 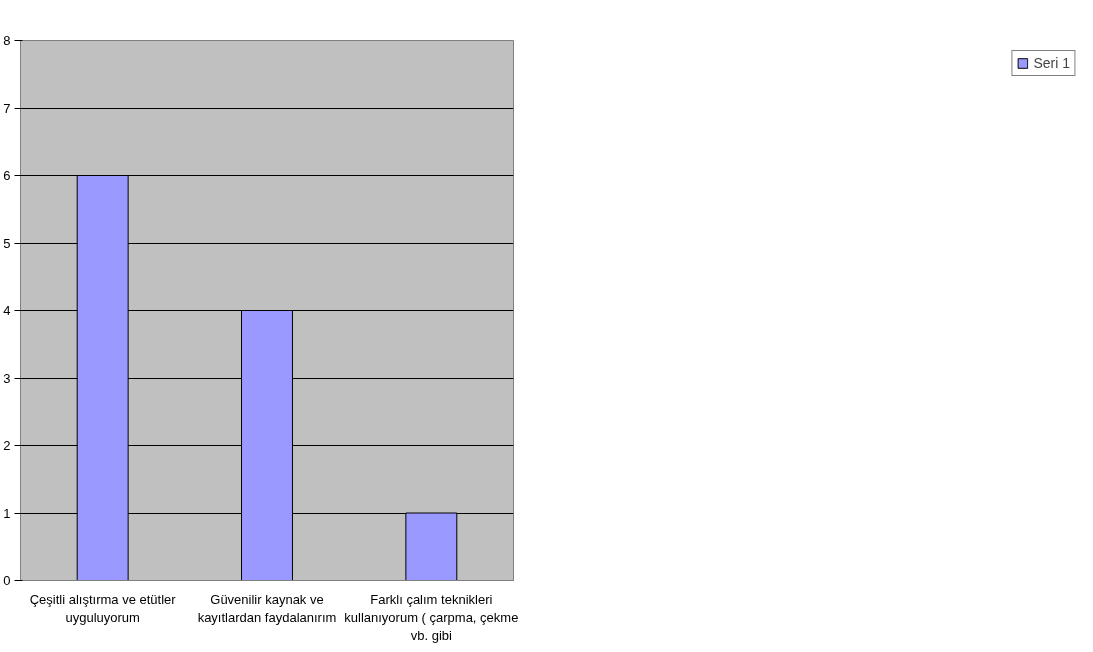 I want to click on y-tick-label: 1, so click(x=7, y=513).